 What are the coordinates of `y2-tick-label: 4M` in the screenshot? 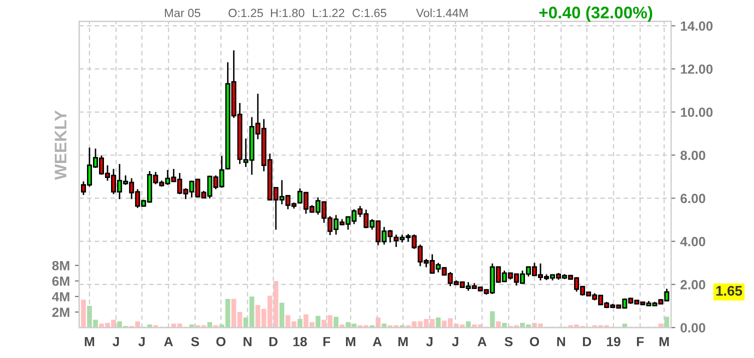 It's located at (61, 297).